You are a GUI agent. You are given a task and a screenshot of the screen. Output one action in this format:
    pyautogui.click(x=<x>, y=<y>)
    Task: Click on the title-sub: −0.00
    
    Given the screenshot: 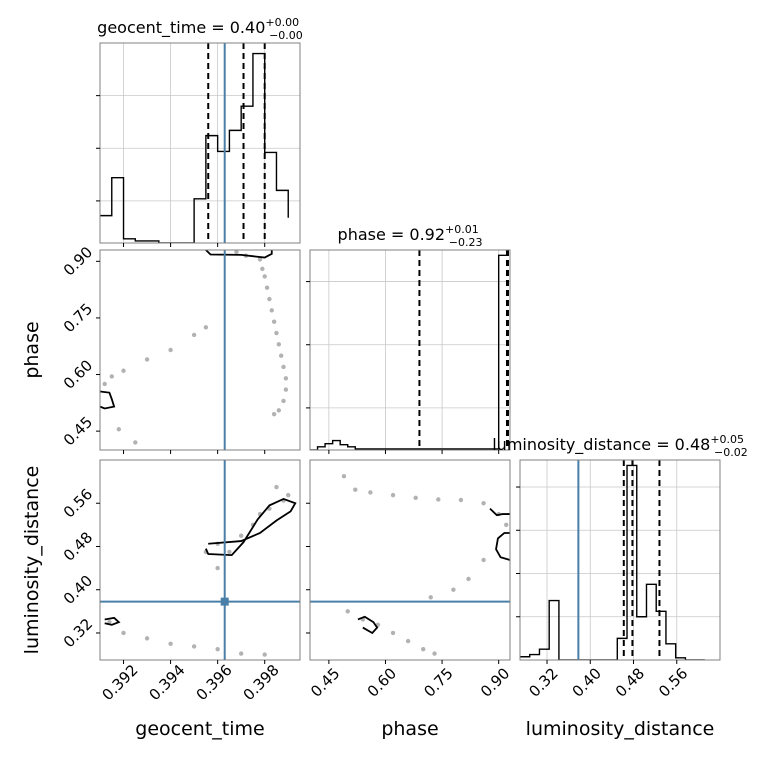 What is the action you would take?
    pyautogui.click(x=286, y=35)
    